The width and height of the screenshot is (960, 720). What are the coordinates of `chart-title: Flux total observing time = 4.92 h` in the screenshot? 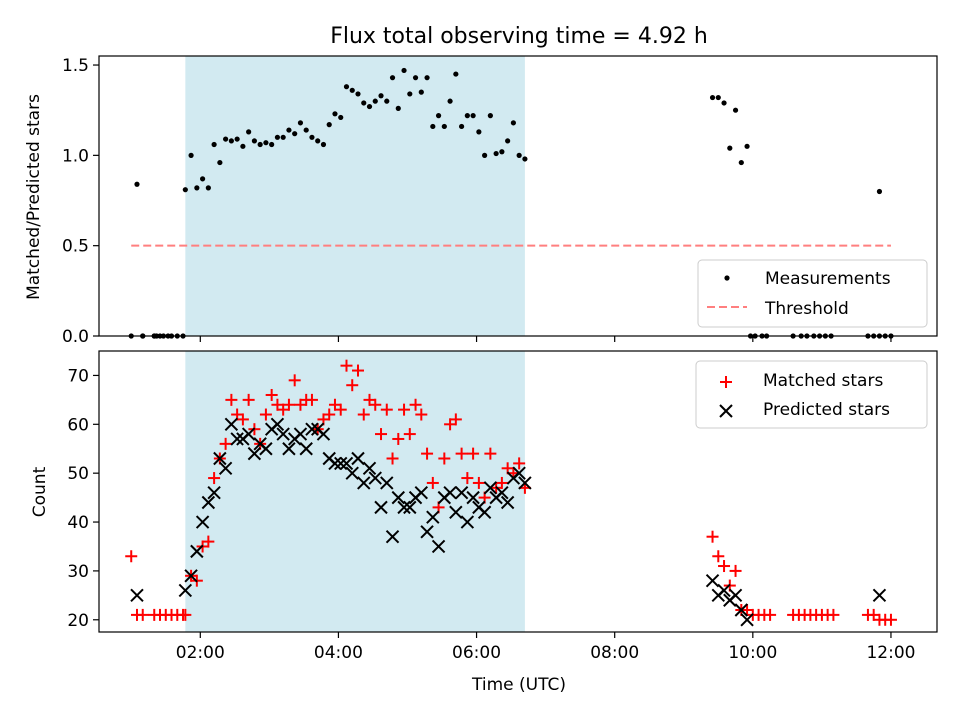 It's located at (519, 36).